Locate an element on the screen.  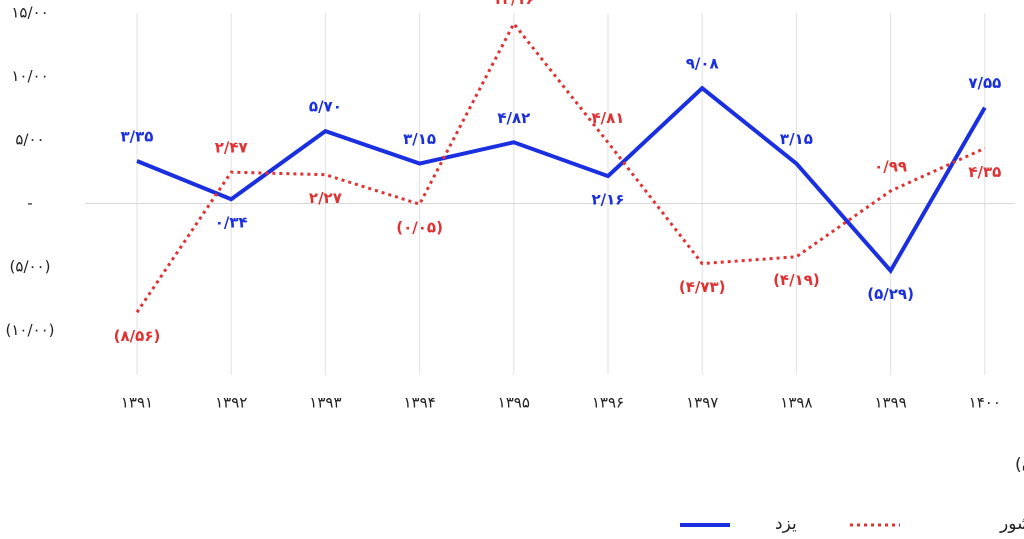
data-label: (۰/۰۵) is located at coordinates (419, 228).